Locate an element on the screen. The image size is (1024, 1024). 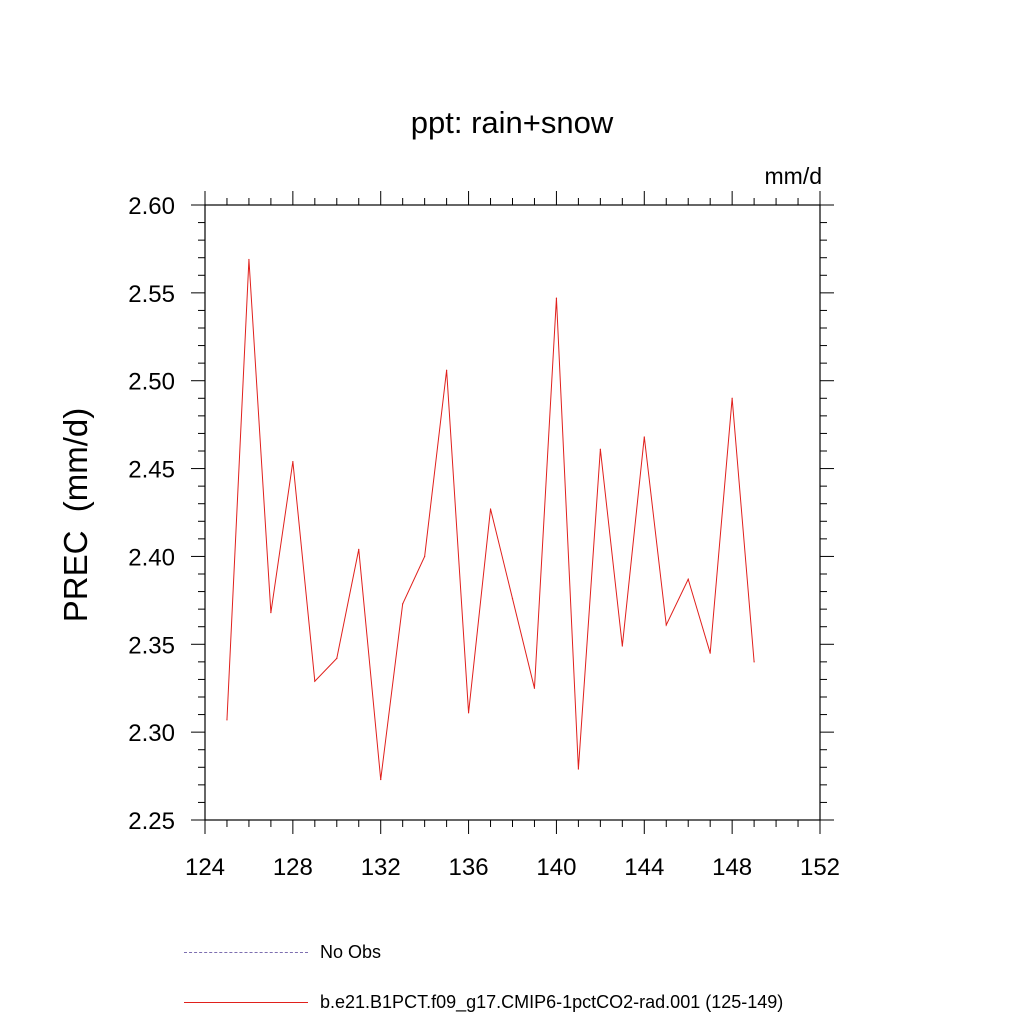
x-tick-label: 132 is located at coordinates (381, 867).